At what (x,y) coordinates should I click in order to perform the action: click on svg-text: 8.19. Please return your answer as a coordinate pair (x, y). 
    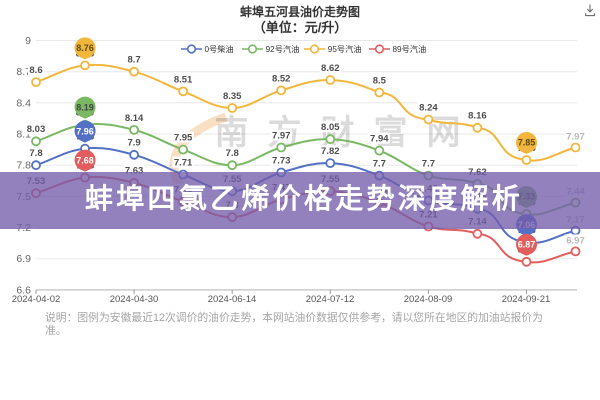
    Looking at the image, I should click on (85, 107).